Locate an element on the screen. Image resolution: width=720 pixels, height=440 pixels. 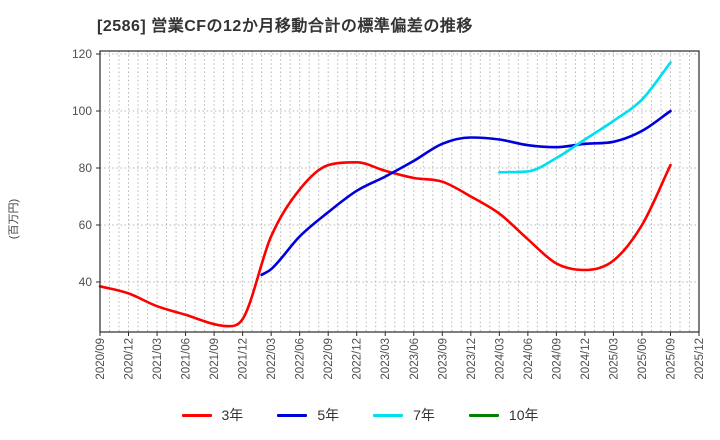
legend-label-3y: 3年 is located at coordinates (232, 415).